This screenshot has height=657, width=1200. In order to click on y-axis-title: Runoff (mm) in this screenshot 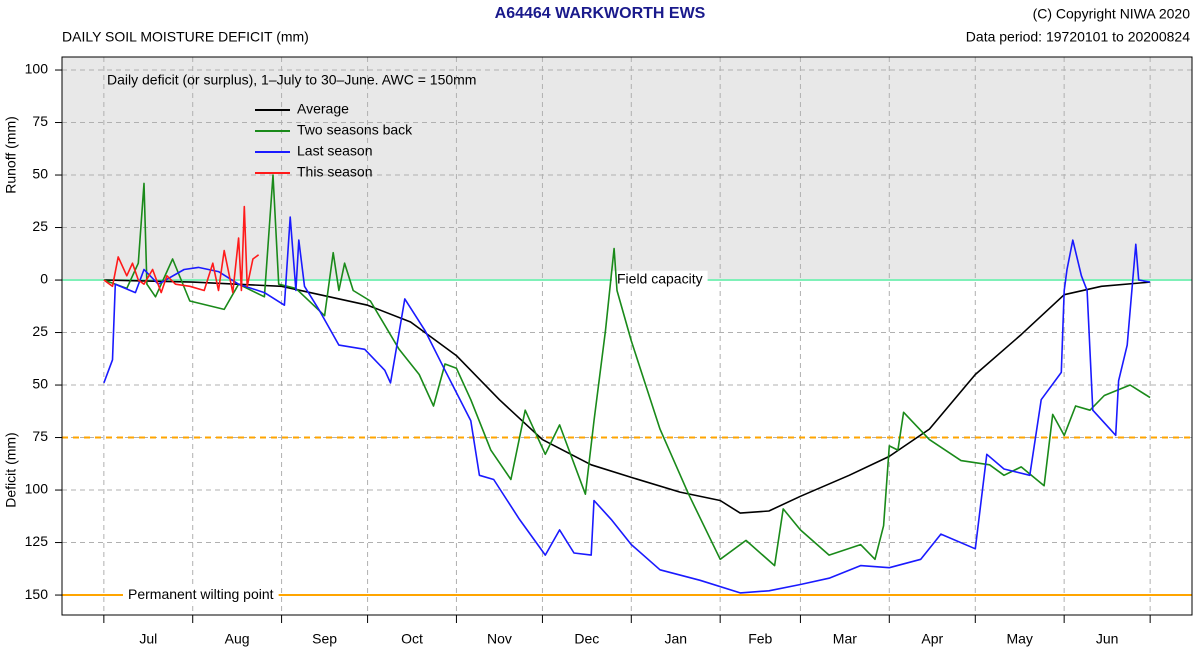, I will do `click(11, 155)`.